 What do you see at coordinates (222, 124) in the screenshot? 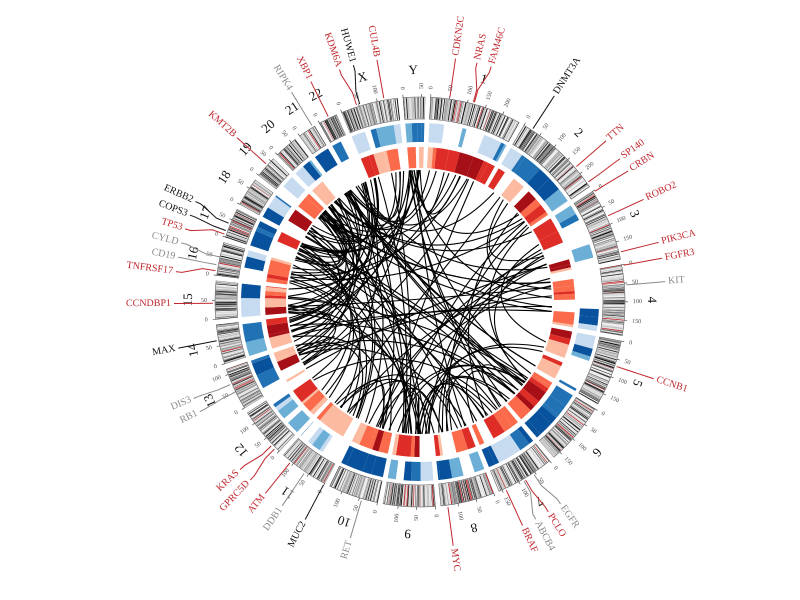
I see `gene-label: KMT2B` at bounding box center [222, 124].